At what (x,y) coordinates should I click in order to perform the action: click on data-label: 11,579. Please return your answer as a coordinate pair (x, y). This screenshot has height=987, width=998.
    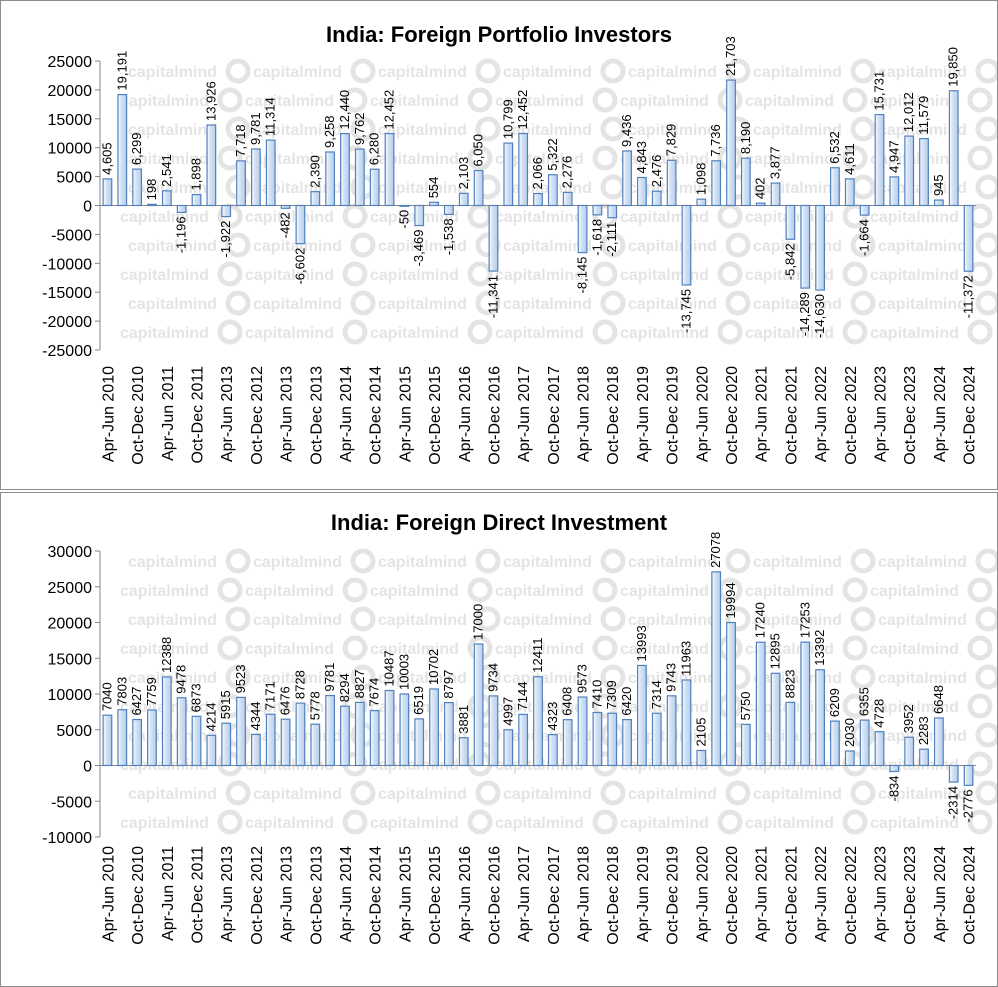
    Looking at the image, I should click on (923, 115).